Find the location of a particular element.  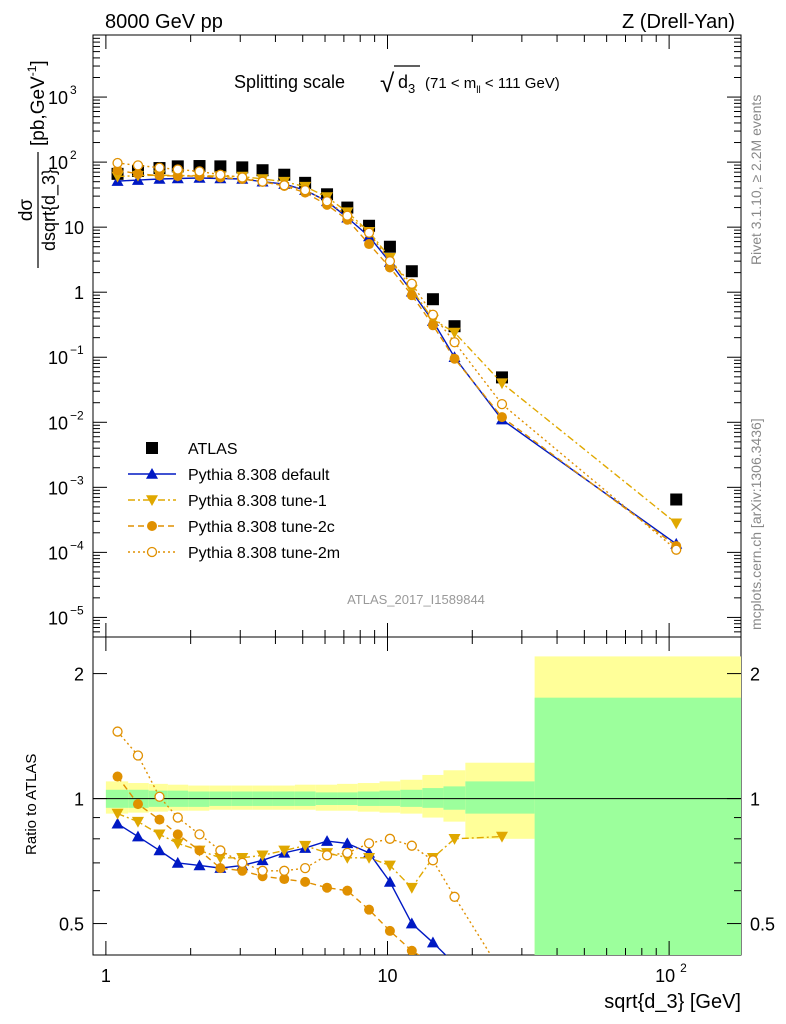

title-range-head: (71 < m is located at coordinates (450, 83).